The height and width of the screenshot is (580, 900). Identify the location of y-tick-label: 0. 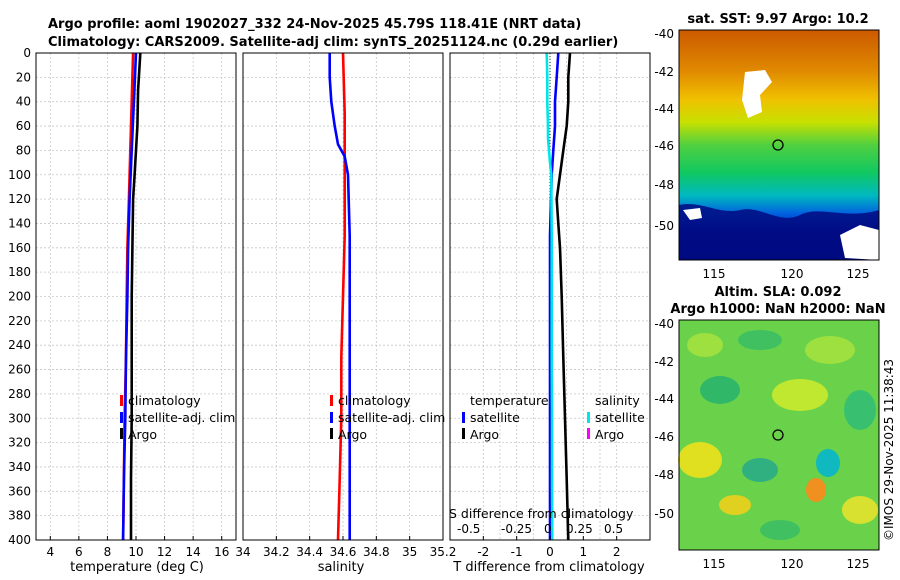
(27, 53).